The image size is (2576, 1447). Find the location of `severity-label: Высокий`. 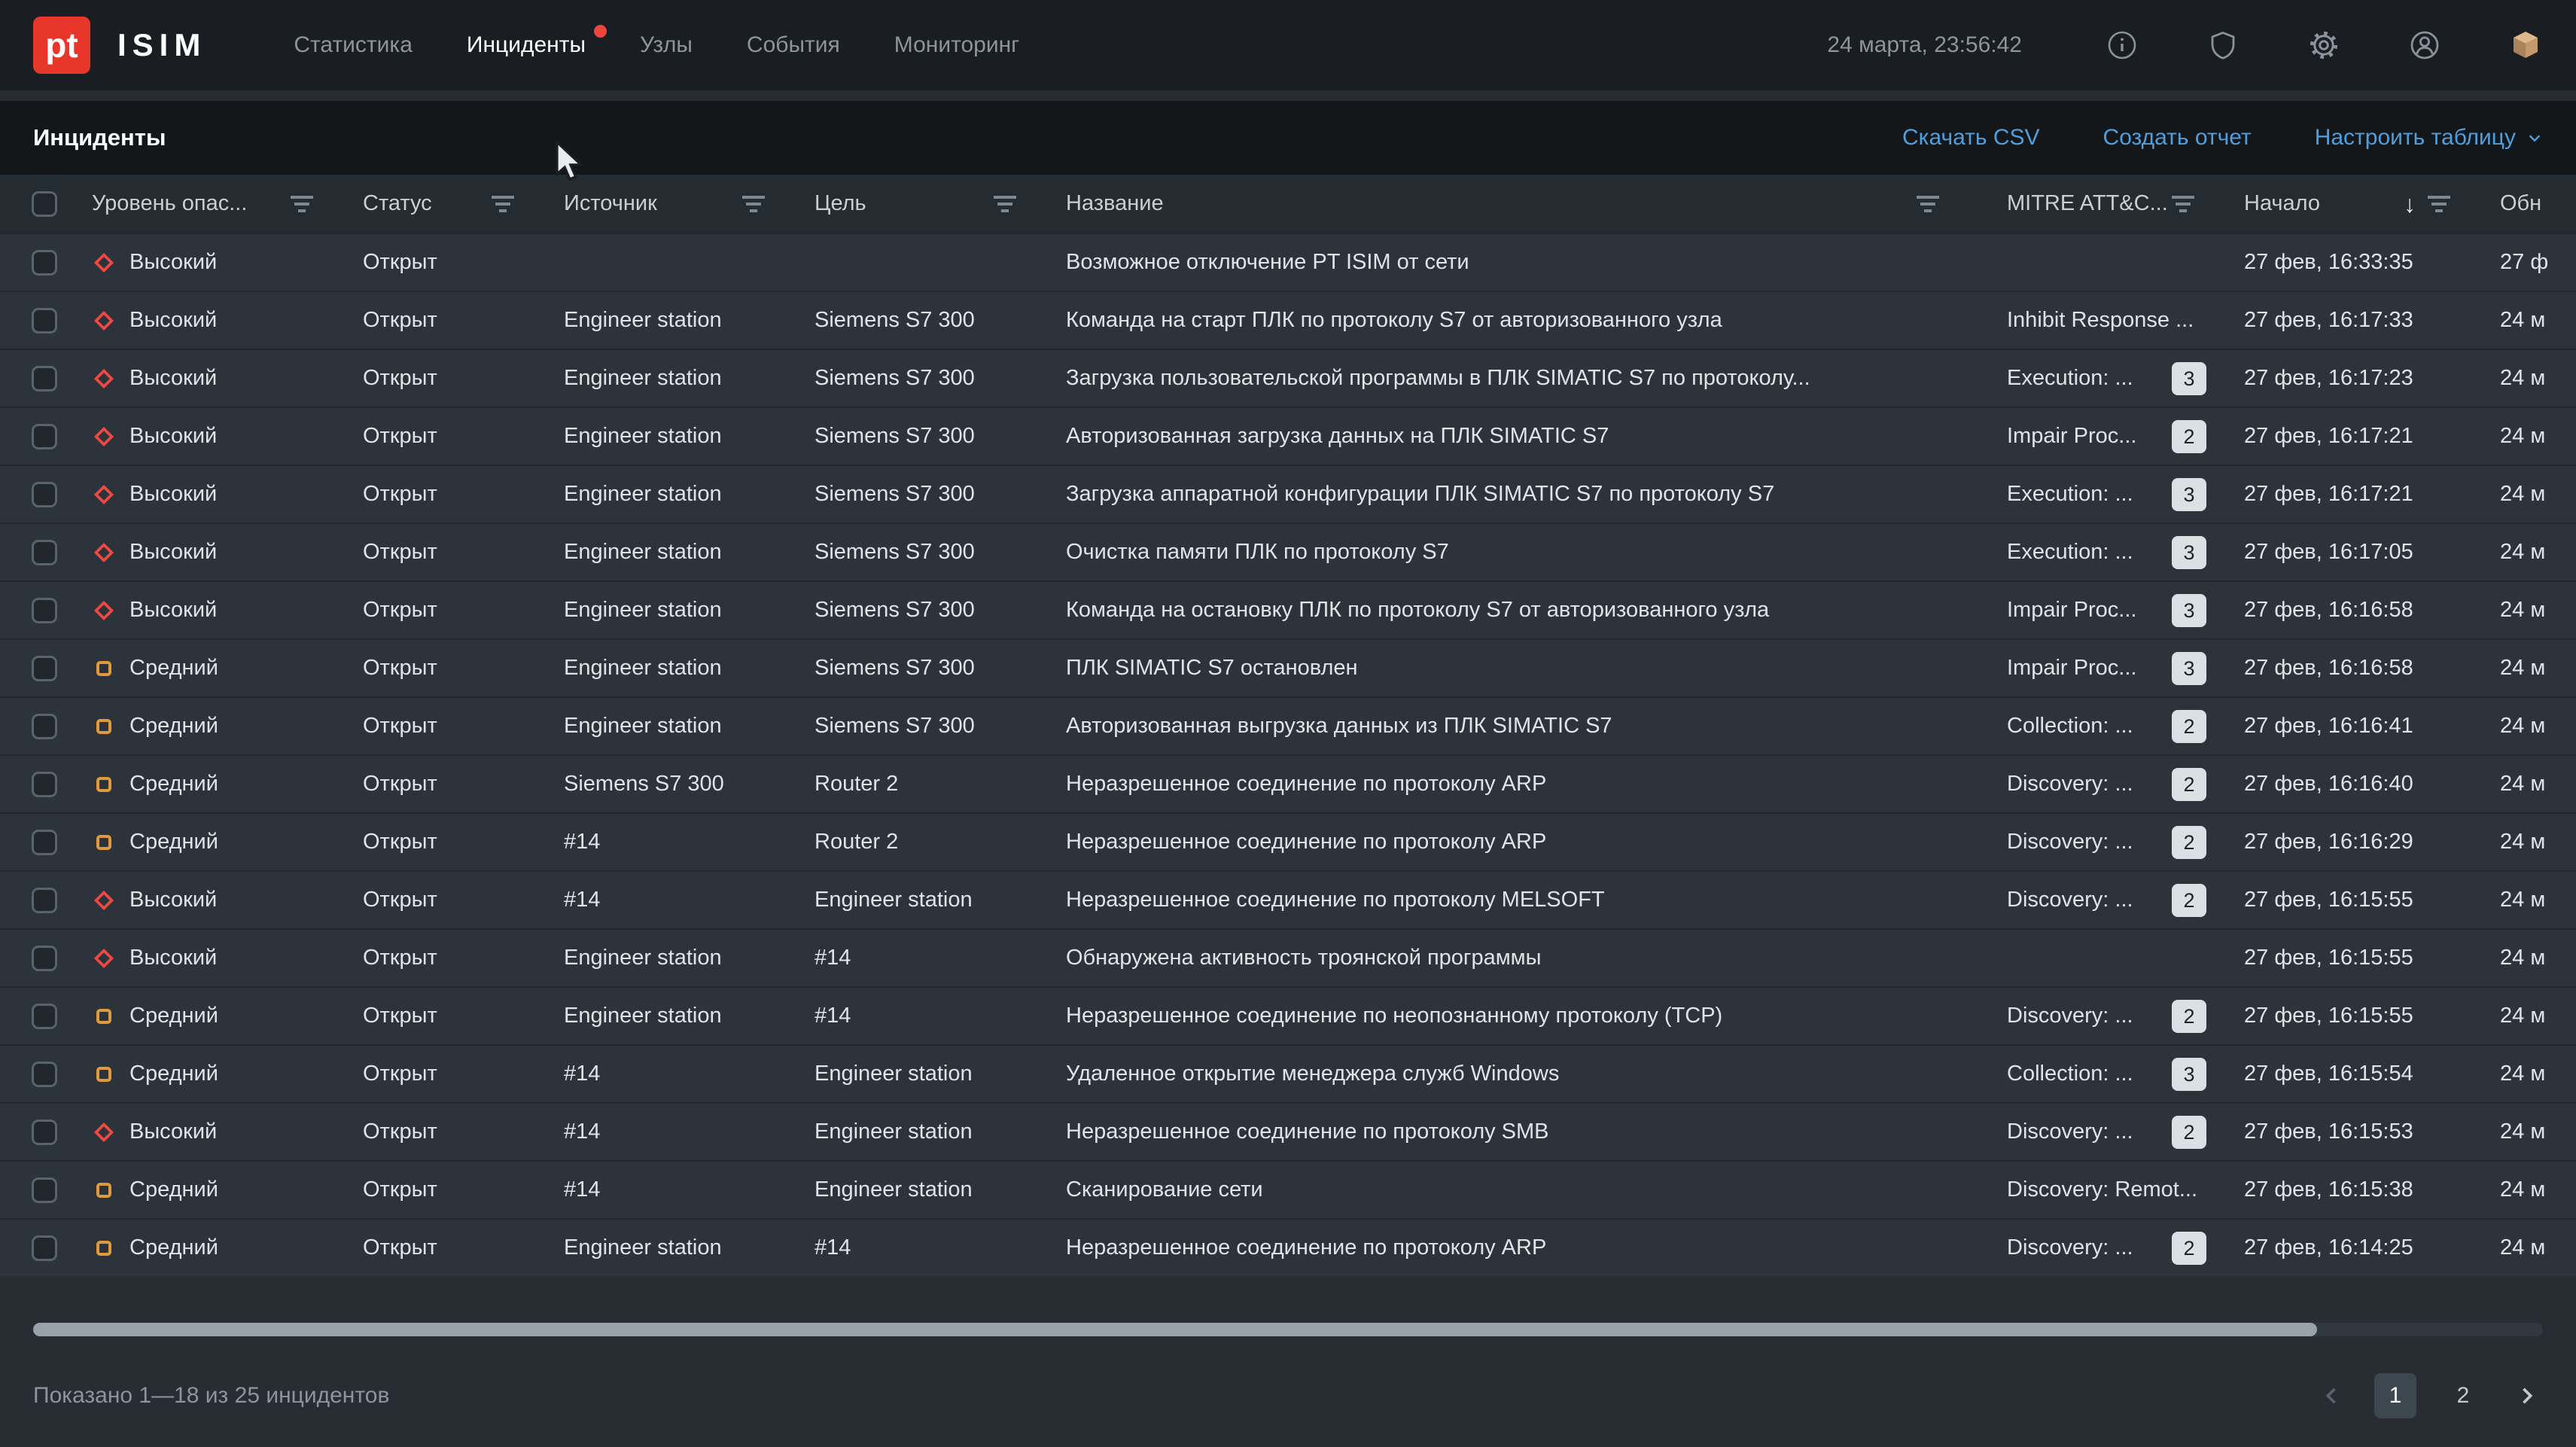

severity-label: Высокий is located at coordinates (173, 320).